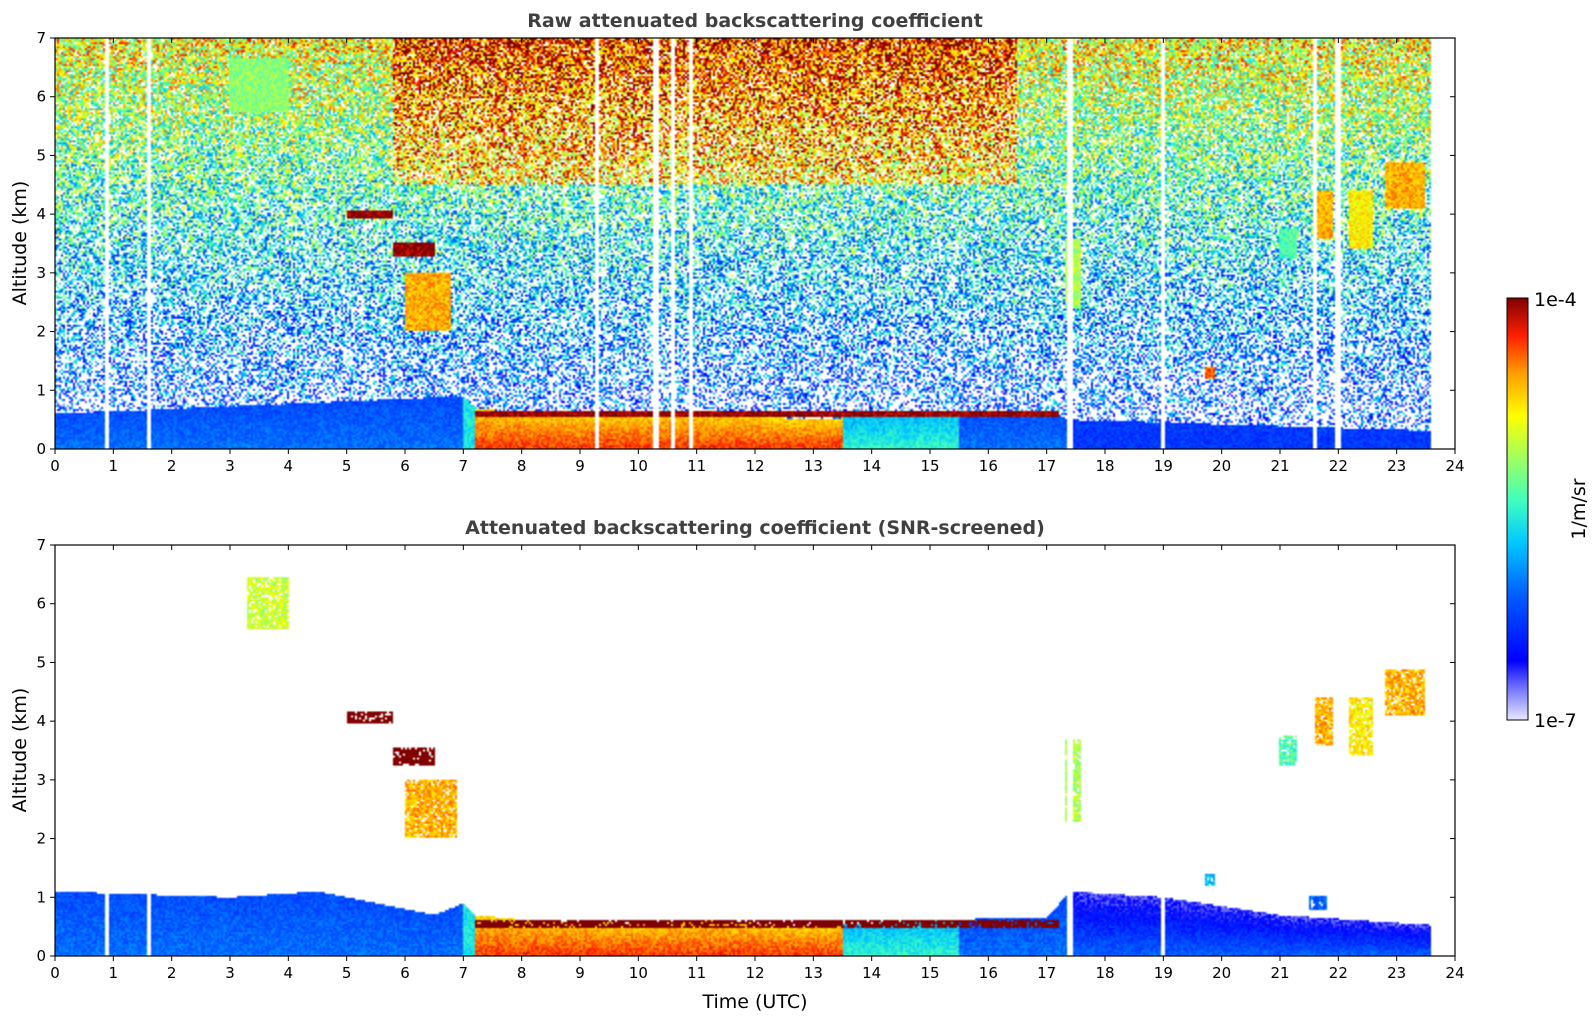 The height and width of the screenshot is (1020, 1595). I want to click on colorbar: 1e-4 1e-7 1/m/sr, so click(1548, 510).